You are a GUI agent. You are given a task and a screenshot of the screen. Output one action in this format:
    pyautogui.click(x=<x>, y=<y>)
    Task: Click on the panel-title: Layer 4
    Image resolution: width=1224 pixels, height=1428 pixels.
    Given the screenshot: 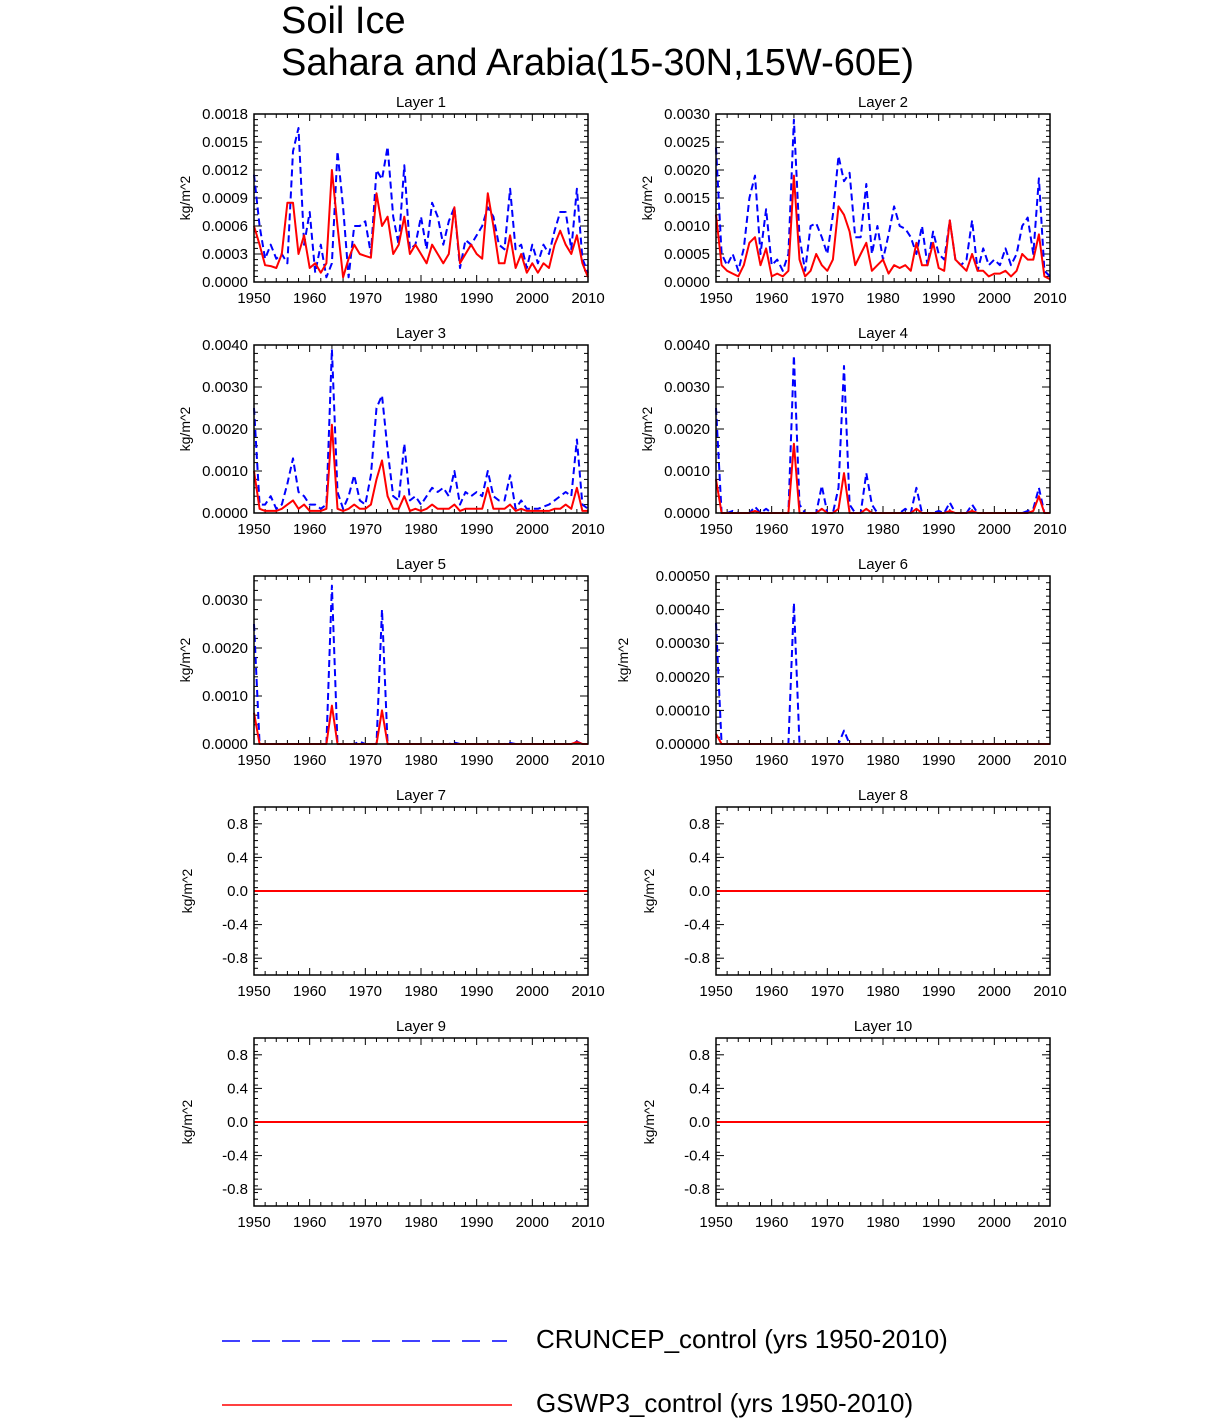 What is the action you would take?
    pyautogui.click(x=883, y=333)
    